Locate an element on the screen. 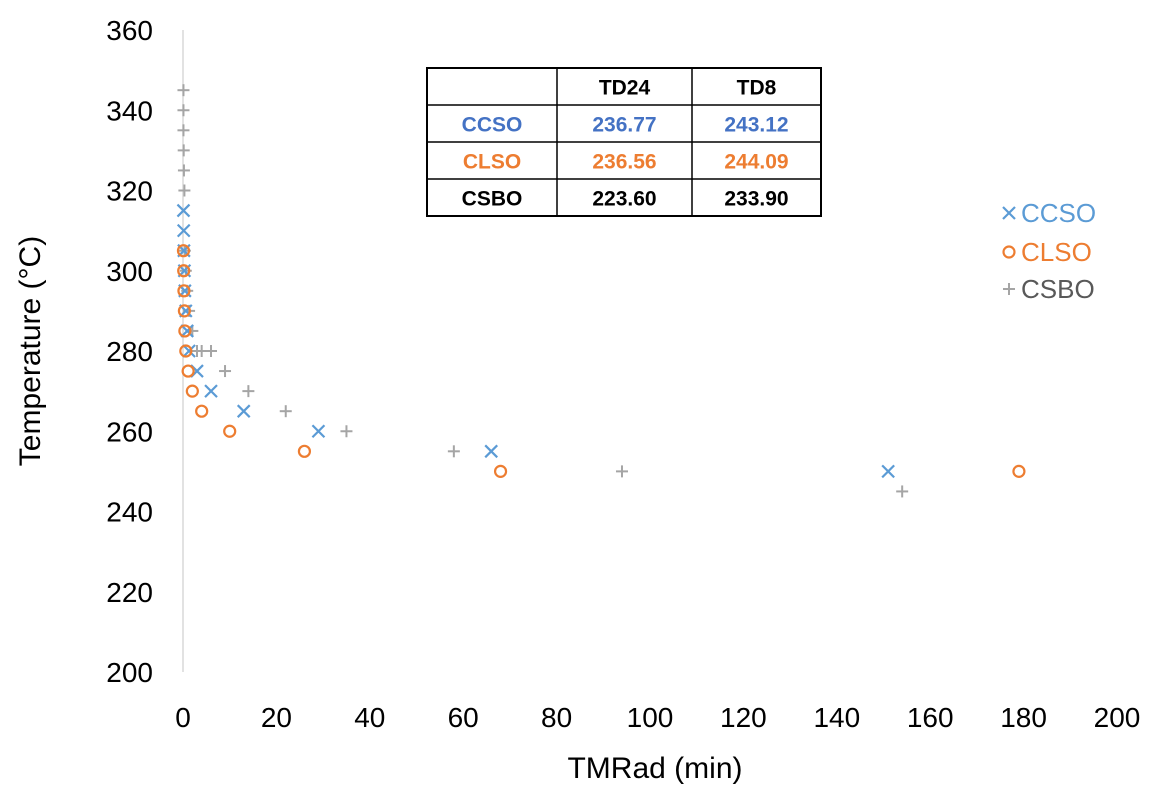  table-row-label: CLSO is located at coordinates (492, 162).